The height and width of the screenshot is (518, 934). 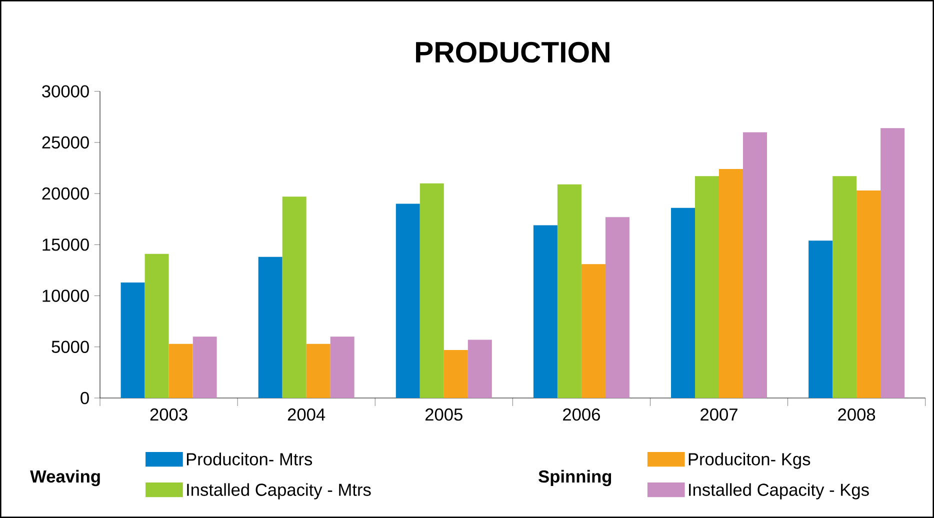 What do you see at coordinates (279, 491) in the screenshot?
I see `legend-label: Installed Capacity - Mtrs` at bounding box center [279, 491].